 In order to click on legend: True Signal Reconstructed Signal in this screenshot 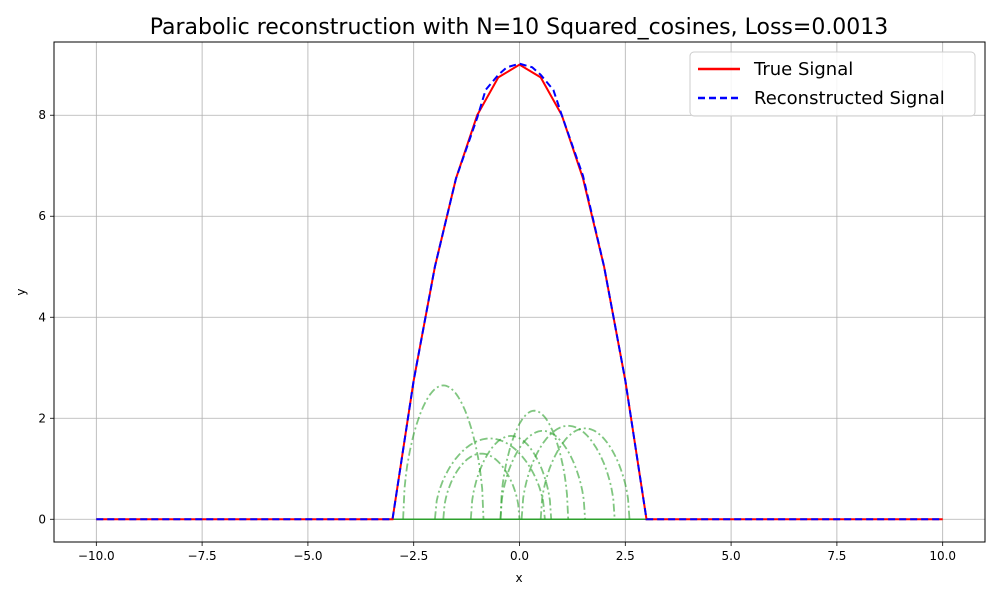, I will do `click(832, 84)`.